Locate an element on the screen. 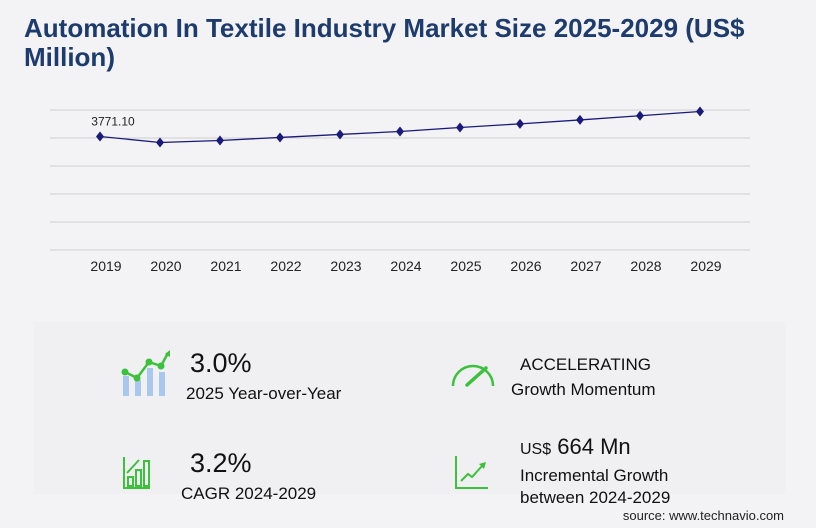 The image size is (816, 528). x-tick-label: 2023 is located at coordinates (345, 266).